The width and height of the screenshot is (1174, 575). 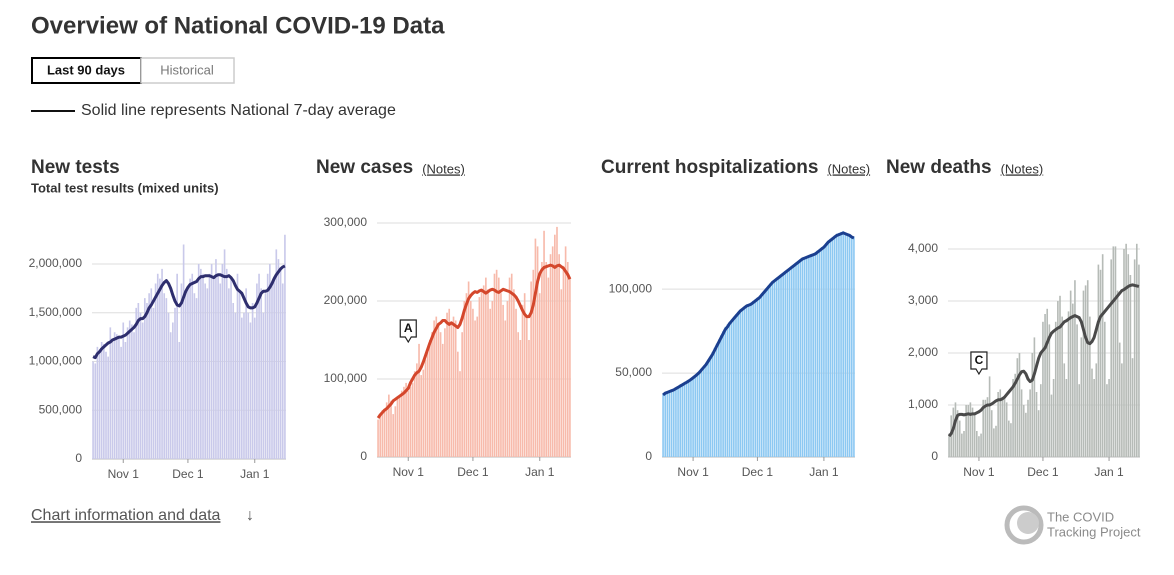 What do you see at coordinates (633, 372) in the screenshot?
I see `y-tick-label: 50,000` at bounding box center [633, 372].